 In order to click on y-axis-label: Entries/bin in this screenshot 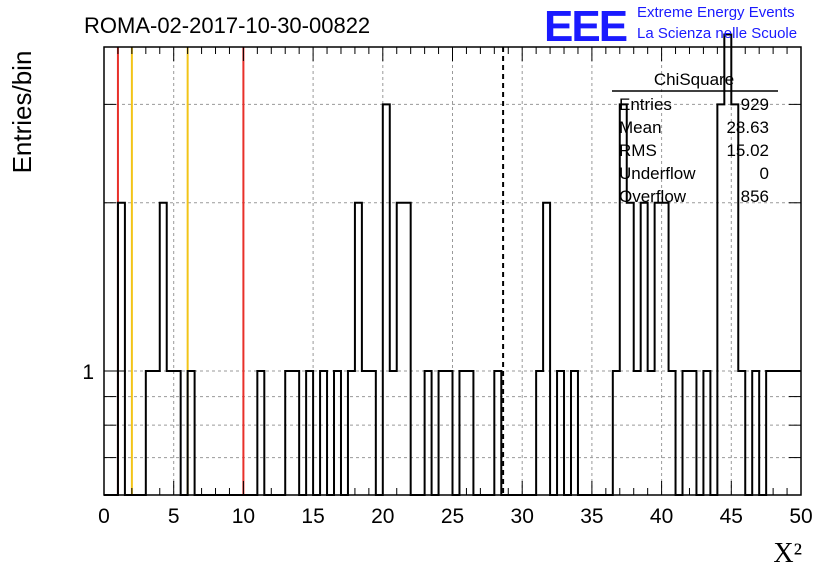, I will do `click(22, 112)`.